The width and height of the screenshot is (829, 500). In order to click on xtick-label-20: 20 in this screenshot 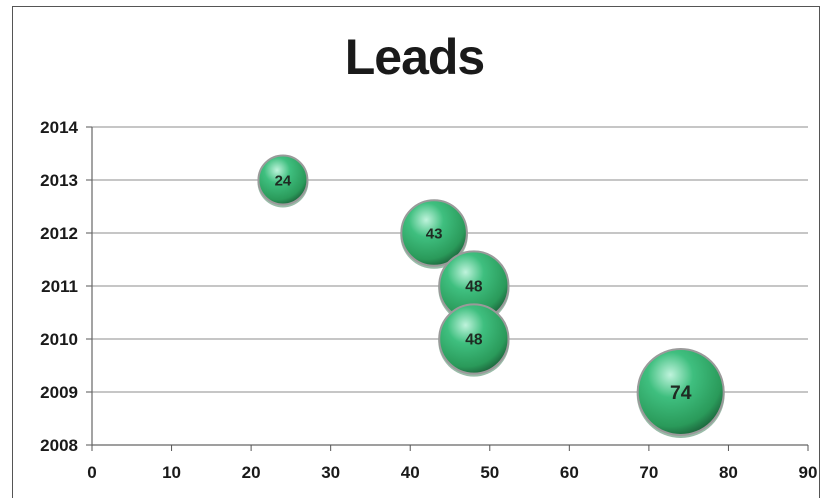, I will do `click(251, 472)`.